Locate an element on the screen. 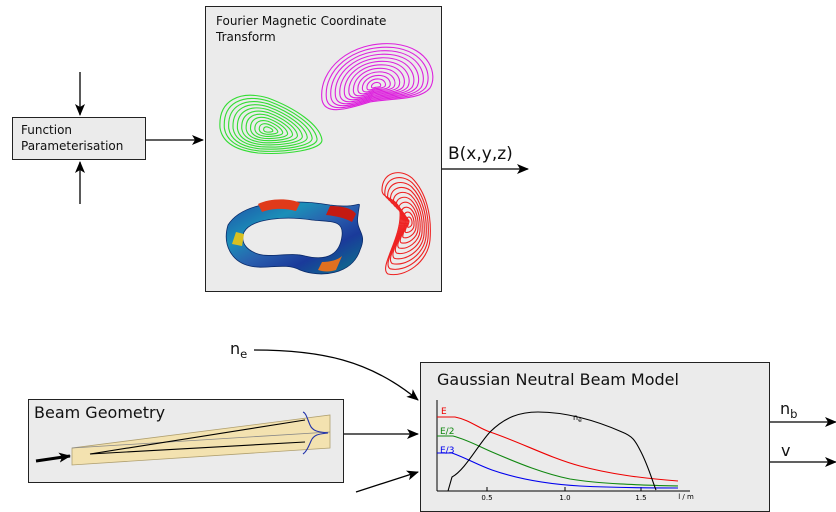  gaussian-box-title: Gaussian Neutral Beam Model is located at coordinates (558, 379).